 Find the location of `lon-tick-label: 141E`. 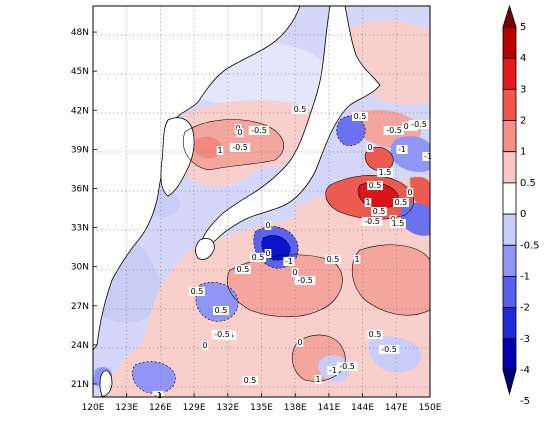

lon-tick-label: 141E is located at coordinates (328, 408).